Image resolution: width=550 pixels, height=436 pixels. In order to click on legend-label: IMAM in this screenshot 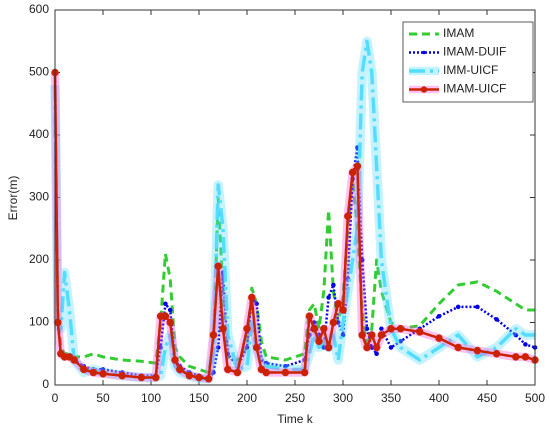, I will do `click(458, 33)`.